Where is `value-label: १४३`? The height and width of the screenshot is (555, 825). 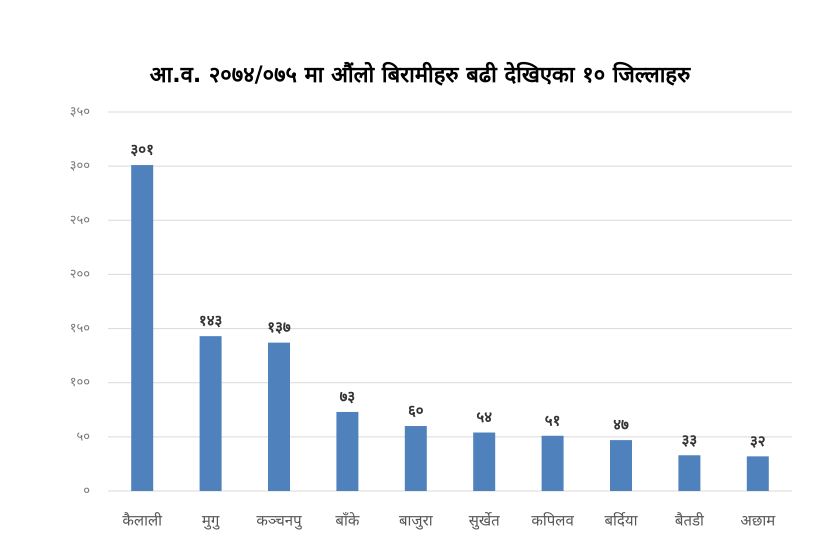
value-label: १४३ is located at coordinates (210, 321).